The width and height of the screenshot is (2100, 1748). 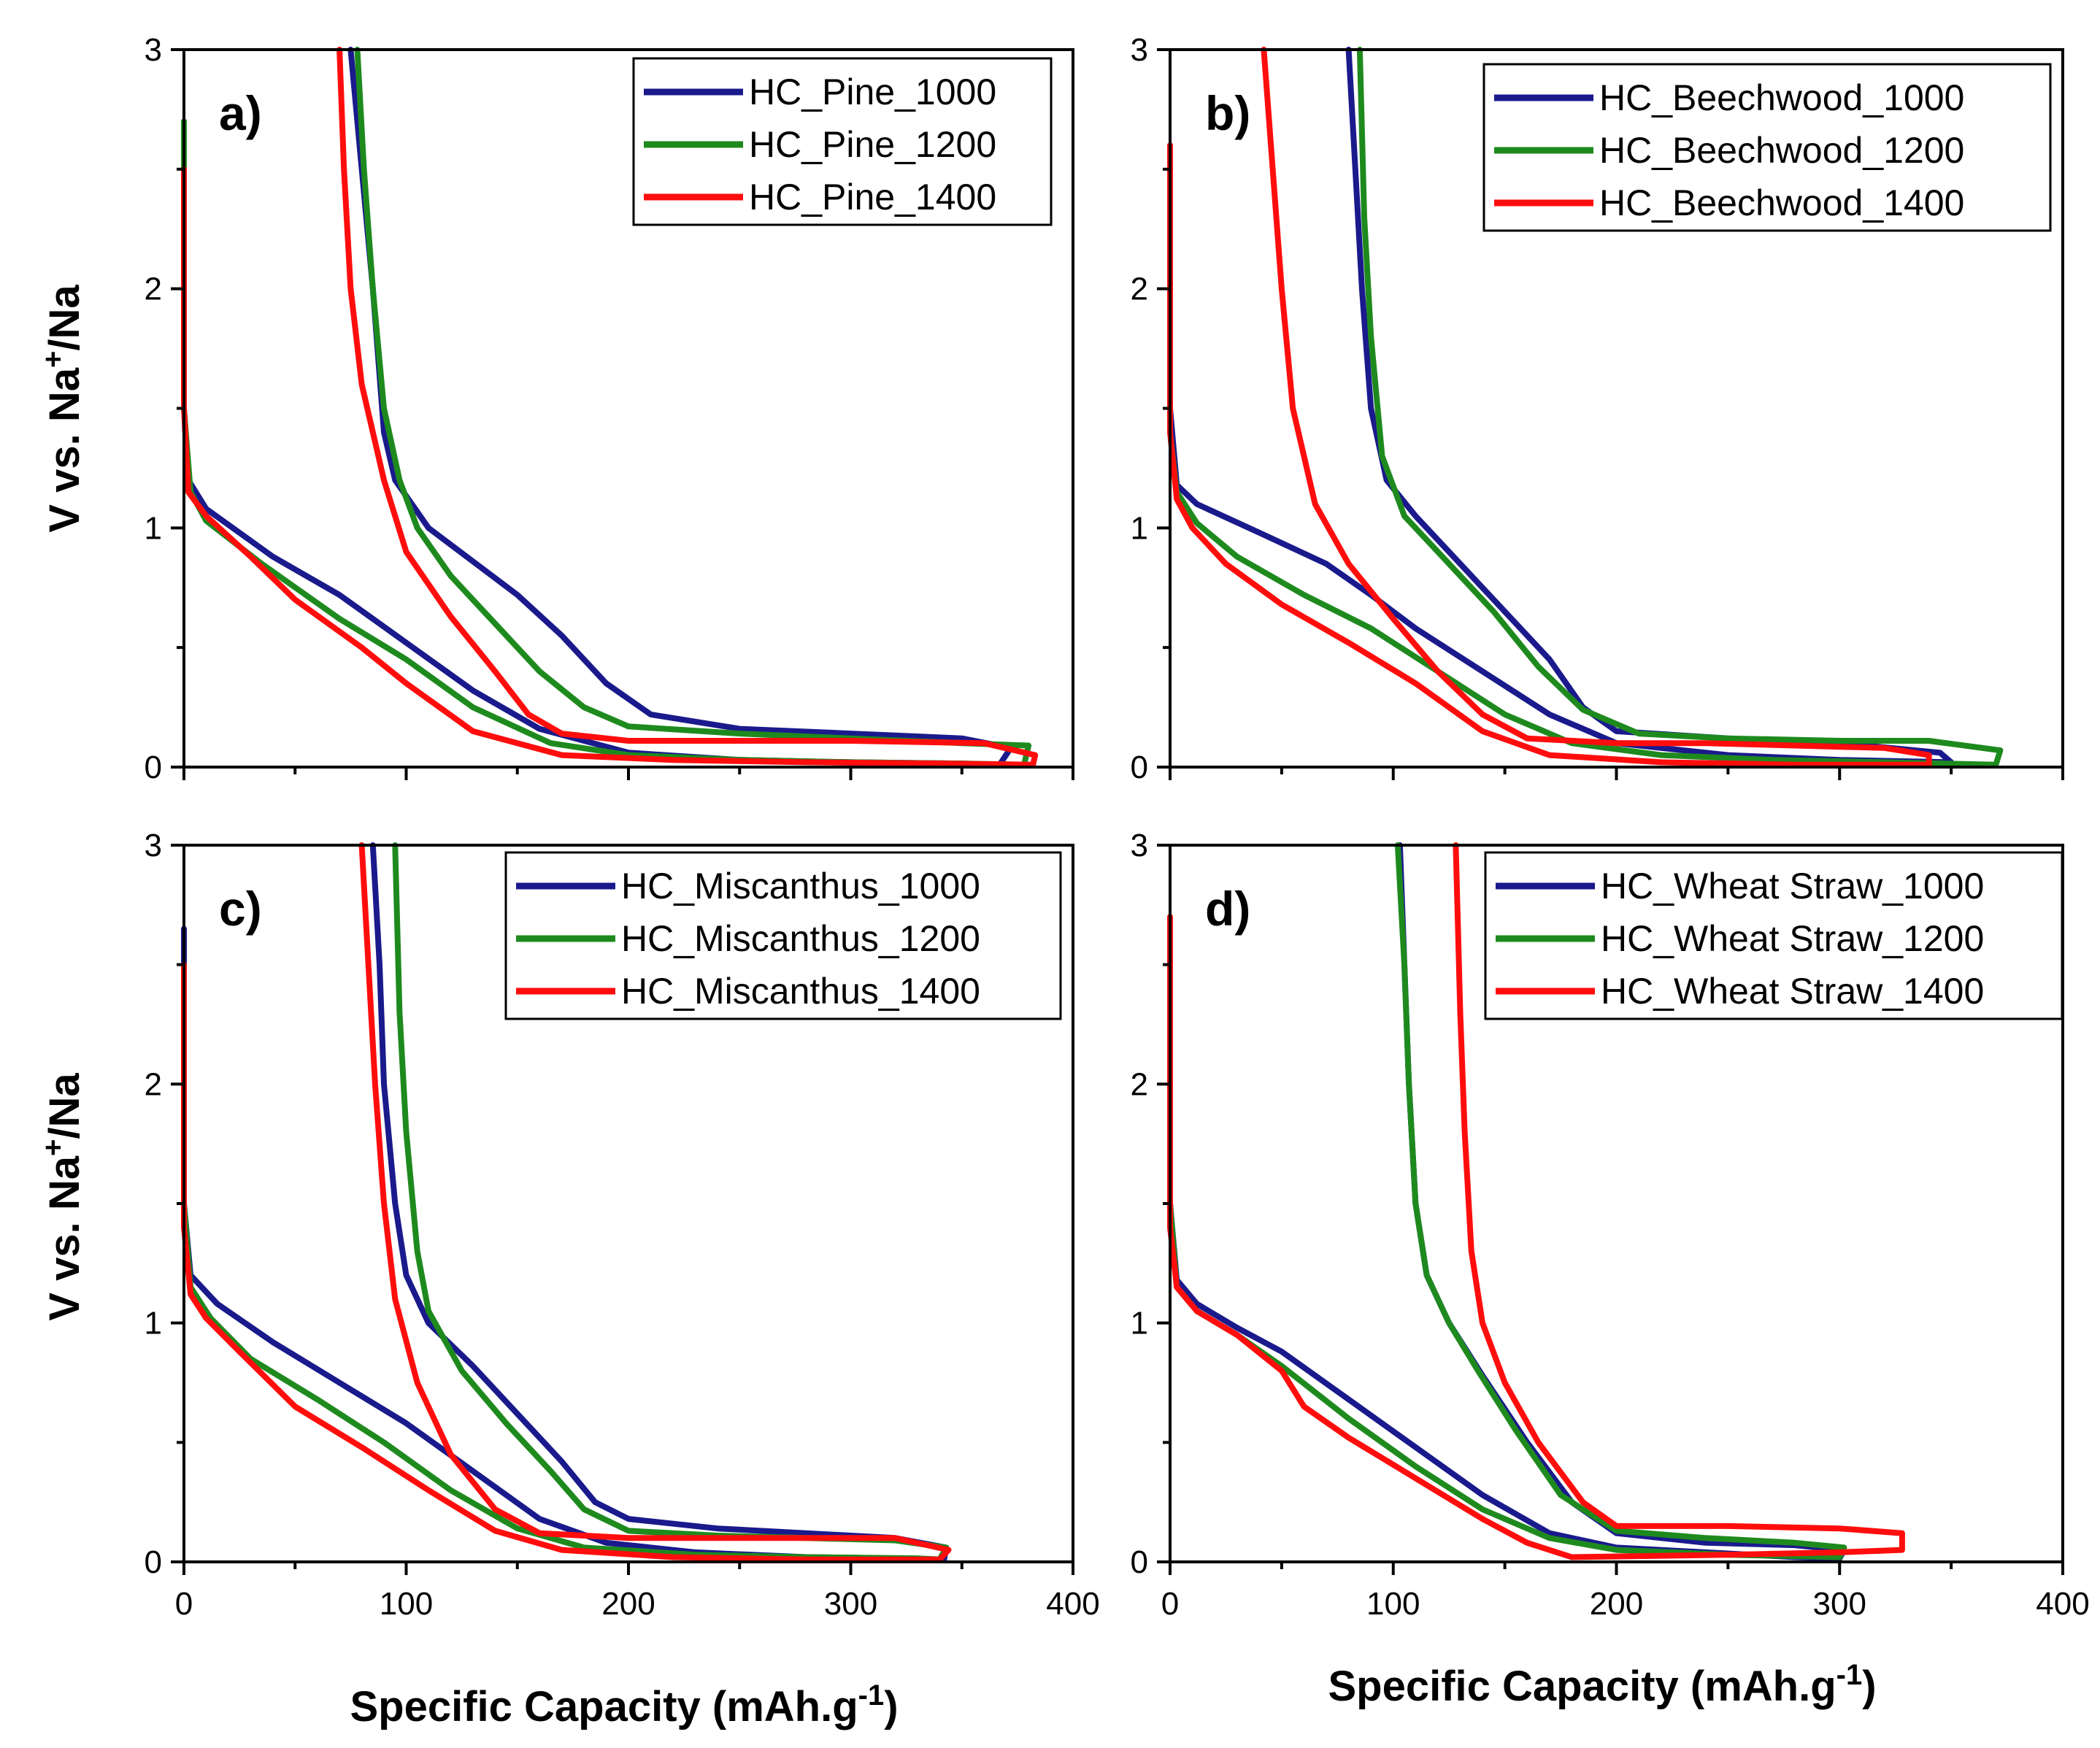 What do you see at coordinates (240, 909) in the screenshot?
I see `panel-label: c)` at bounding box center [240, 909].